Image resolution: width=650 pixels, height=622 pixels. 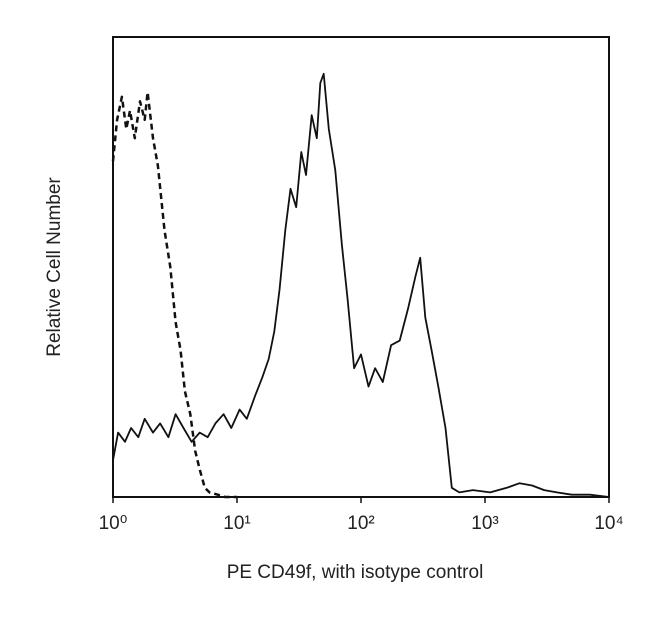 What do you see at coordinates (484, 523) in the screenshot?
I see `x-tick-label: 10³` at bounding box center [484, 523].